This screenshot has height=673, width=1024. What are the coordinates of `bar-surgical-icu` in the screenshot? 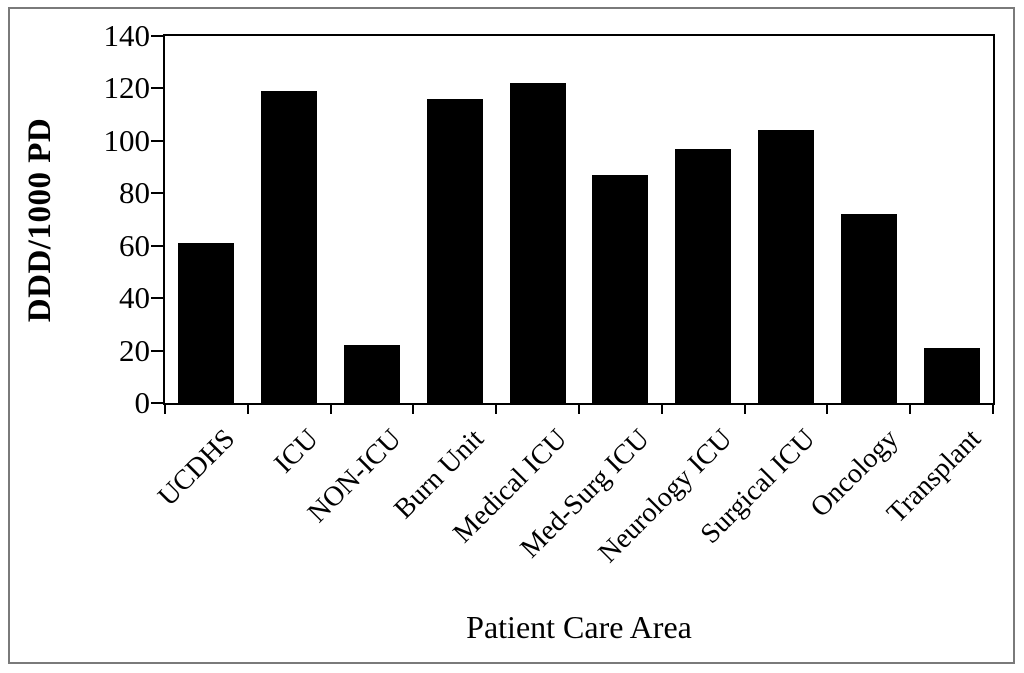 It's located at (786, 266).